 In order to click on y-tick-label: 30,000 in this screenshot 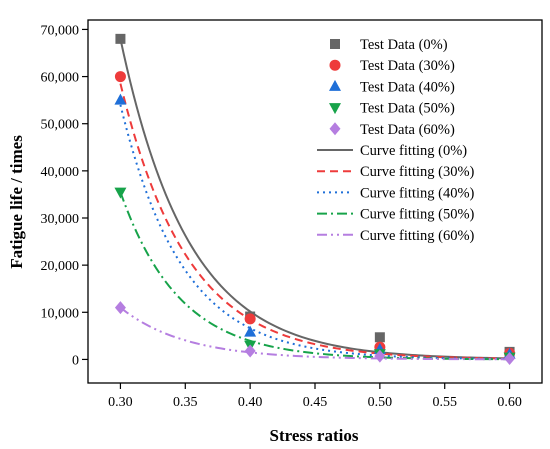, I will do `click(60, 219)`.